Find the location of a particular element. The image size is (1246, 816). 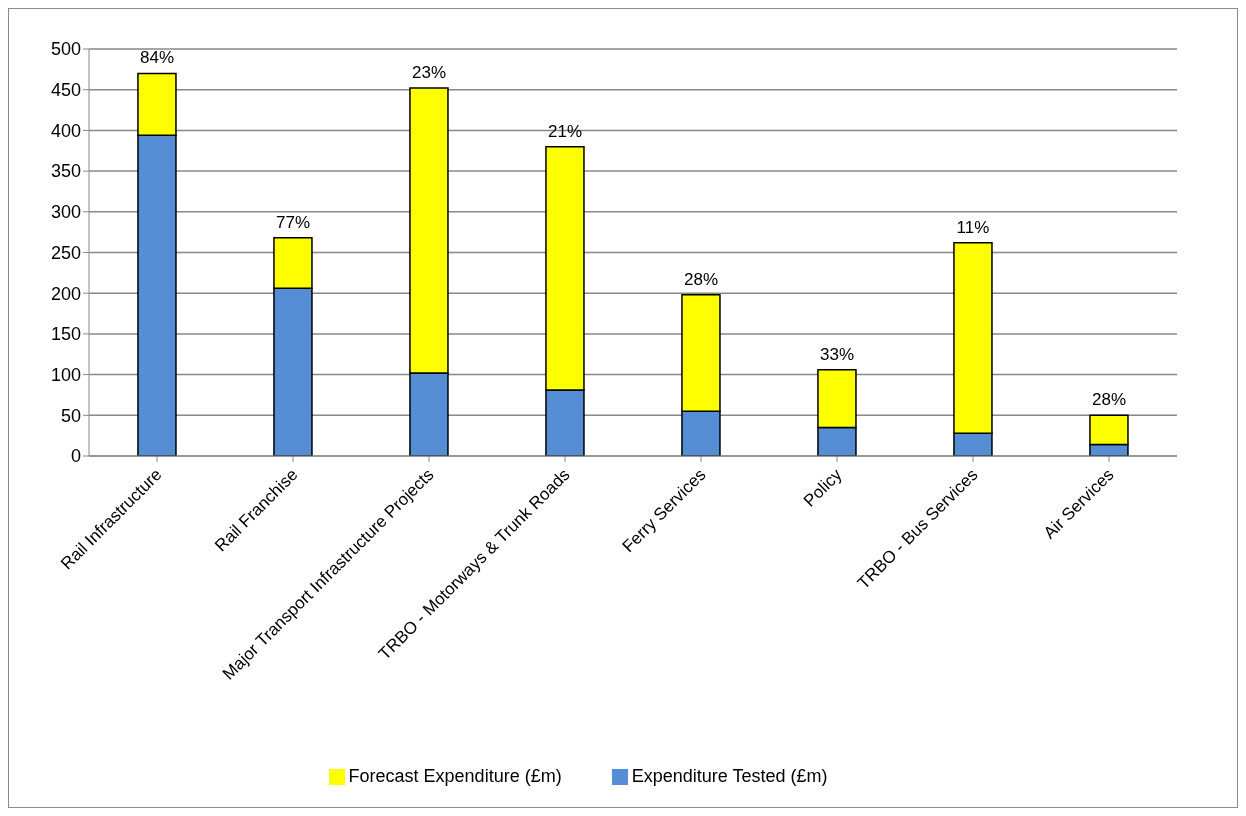

annotation: 11% is located at coordinates (973, 227).